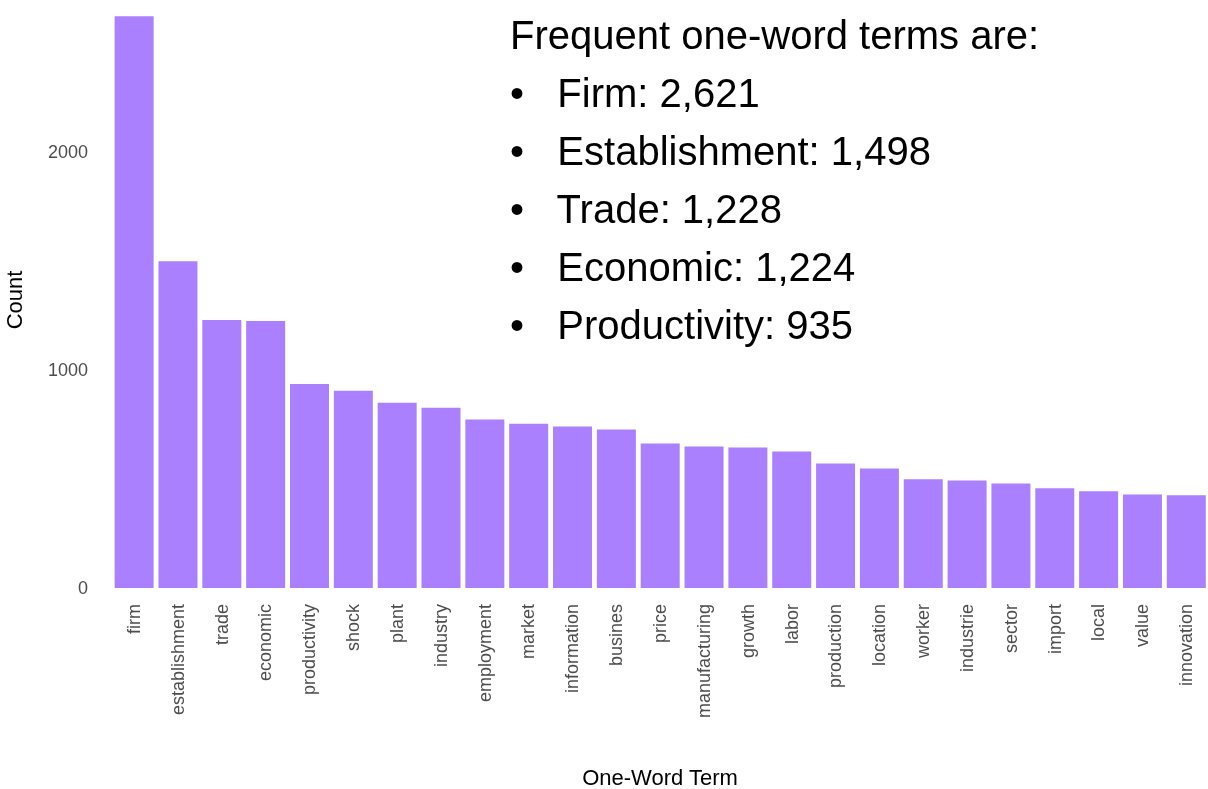  Describe the element at coordinates (966, 638) in the screenshot. I see `x-tick-label: industrie` at that location.